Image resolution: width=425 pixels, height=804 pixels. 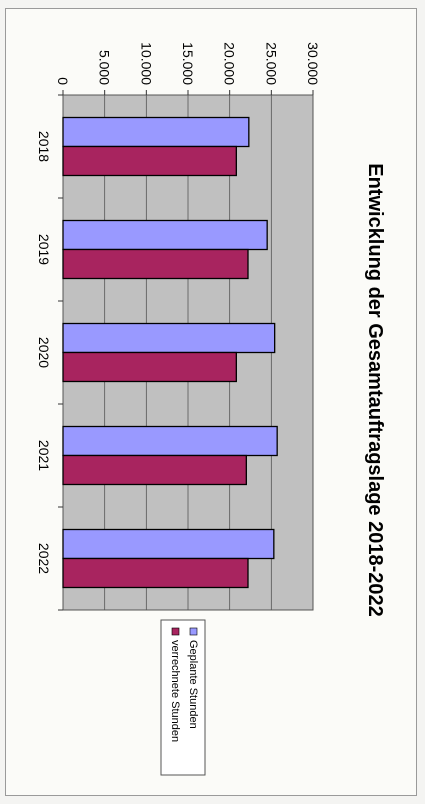 What do you see at coordinates (154, 470) in the screenshot?
I see `bar-verrechnete-2021` at bounding box center [154, 470].